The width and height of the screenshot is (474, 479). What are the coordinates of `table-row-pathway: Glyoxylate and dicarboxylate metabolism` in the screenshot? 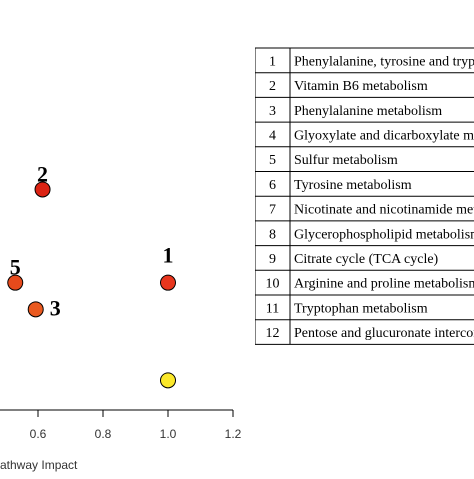 It's located at (384, 135).